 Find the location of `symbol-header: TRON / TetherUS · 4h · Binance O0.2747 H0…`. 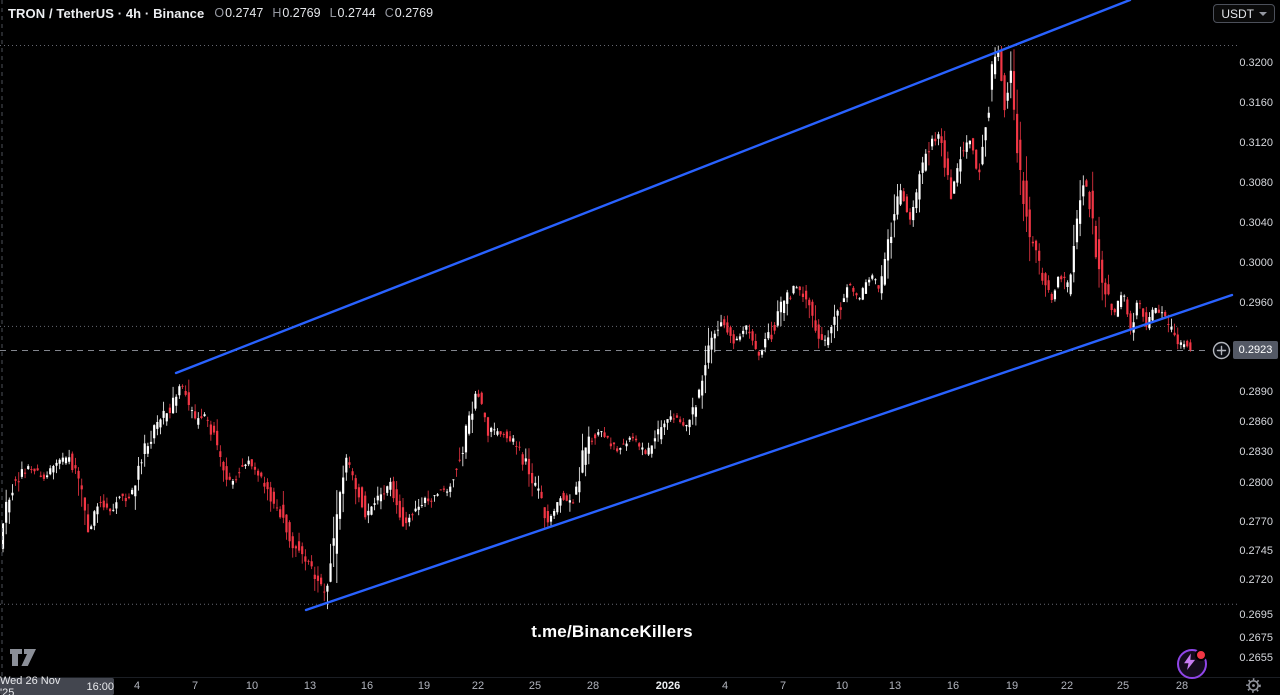

symbol-header: TRON / TetherUS · 4h · Binance O0.2747 H0… is located at coordinates (220, 13).